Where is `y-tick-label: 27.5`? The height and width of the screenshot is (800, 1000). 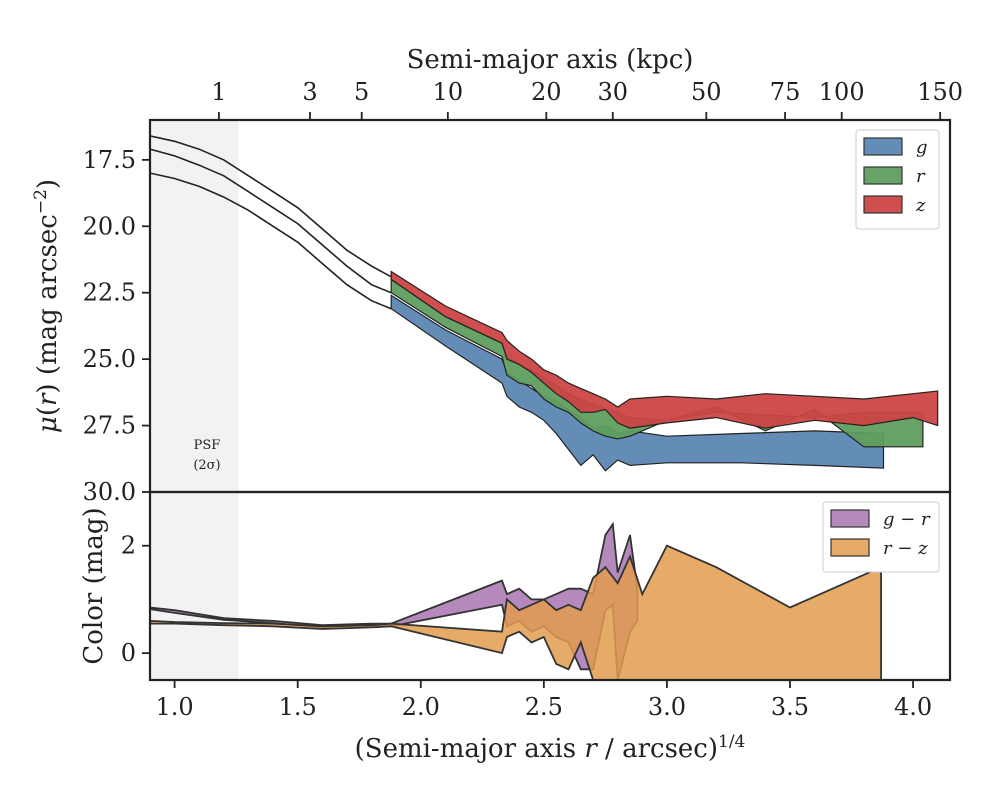 y-tick-label: 27.5 is located at coordinates (109, 426).